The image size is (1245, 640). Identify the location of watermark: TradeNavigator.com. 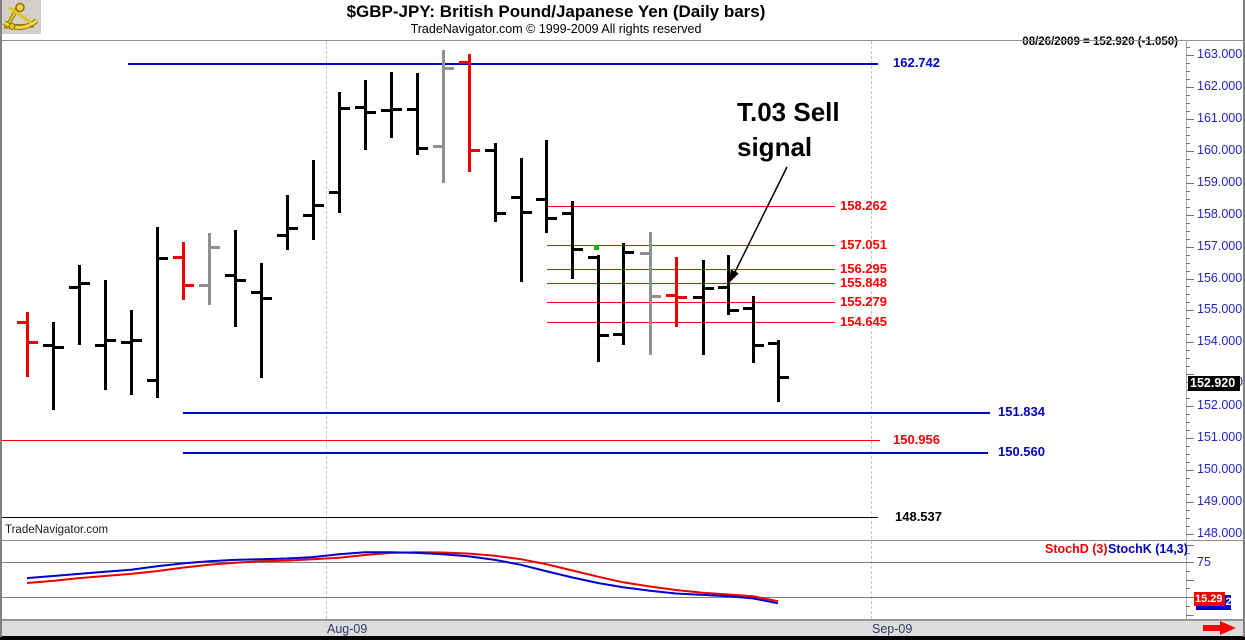
(57, 530).